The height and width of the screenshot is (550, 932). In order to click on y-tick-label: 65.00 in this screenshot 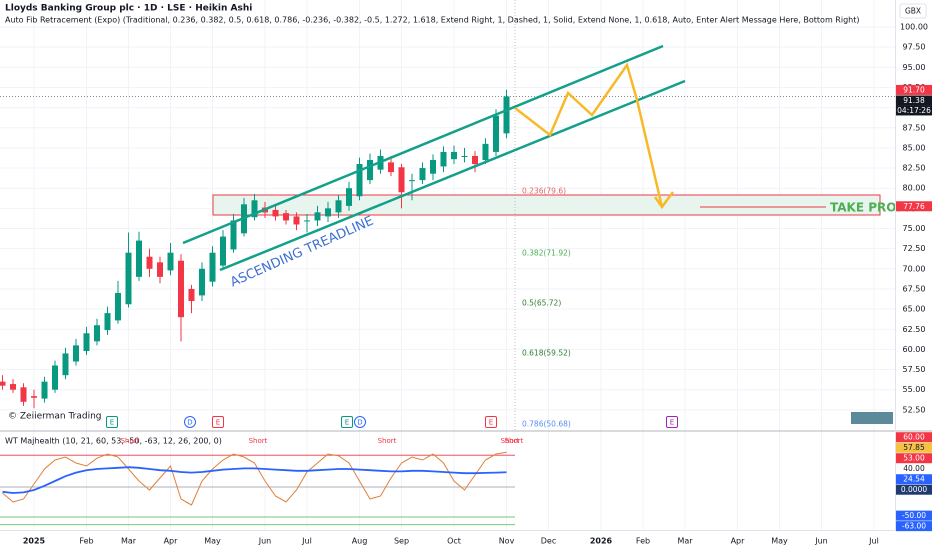, I will do `click(914, 309)`.